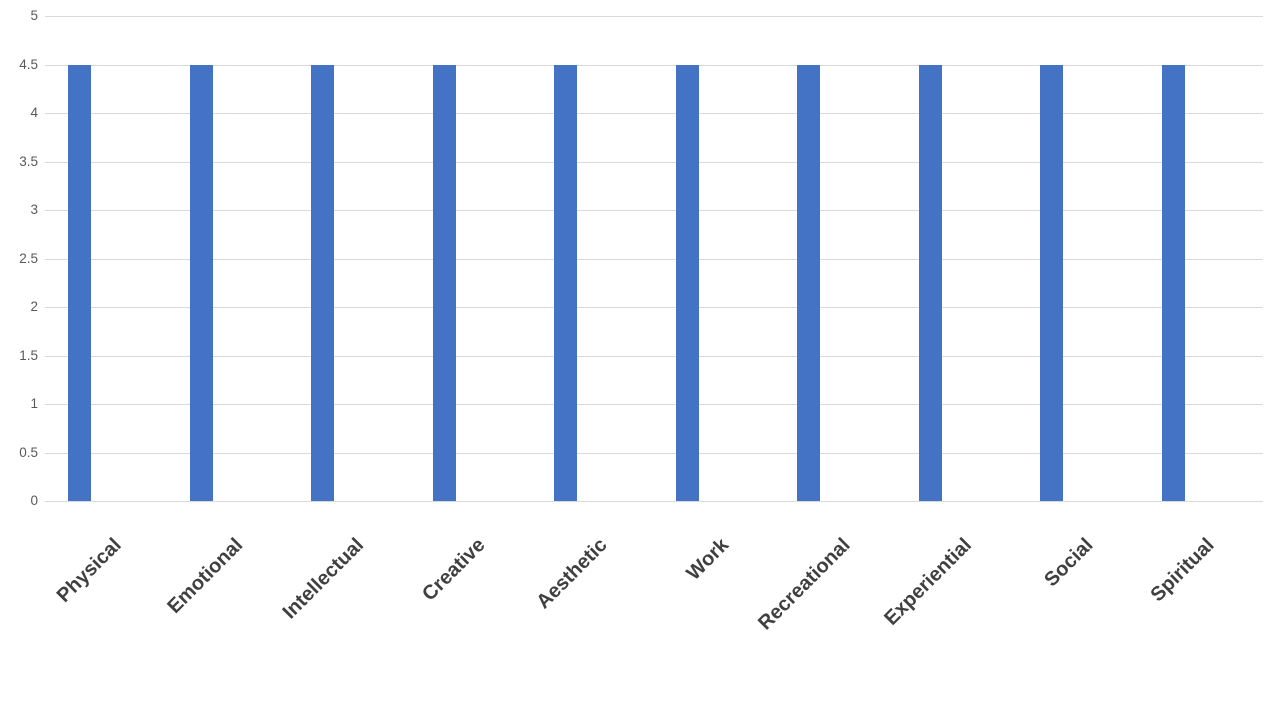  I want to click on bar-recreational, so click(809, 282).